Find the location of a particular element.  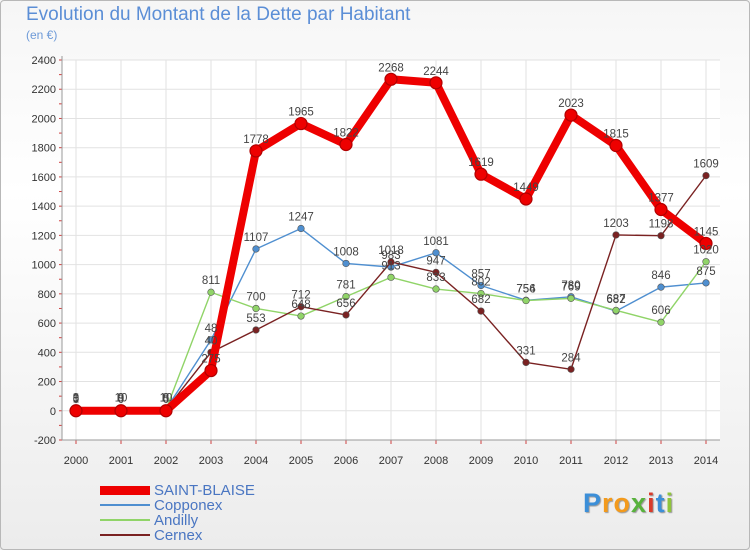

x-tick-label: 2013 is located at coordinates (661, 461).